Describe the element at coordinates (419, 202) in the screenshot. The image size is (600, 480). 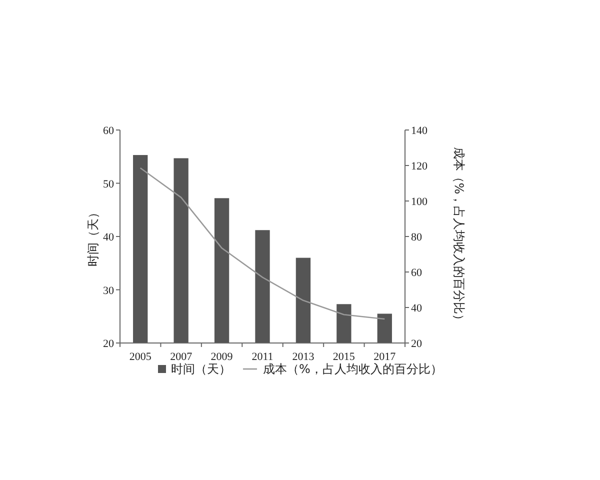
I see `y2-tick-label: 100` at that location.